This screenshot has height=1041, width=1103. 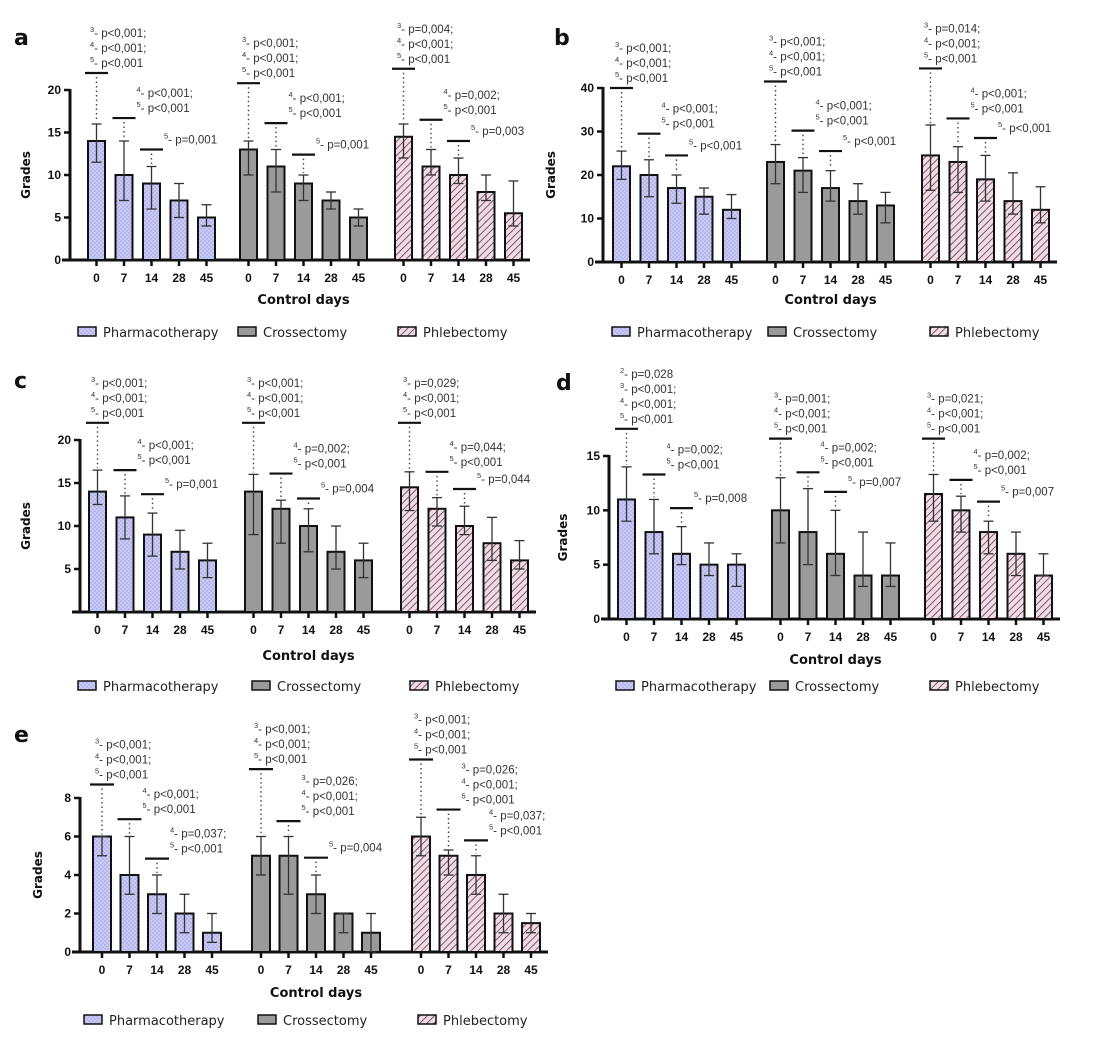 What do you see at coordinates (952, 27) in the screenshot?
I see `p-value-label: 3- p=0,014;` at bounding box center [952, 27].